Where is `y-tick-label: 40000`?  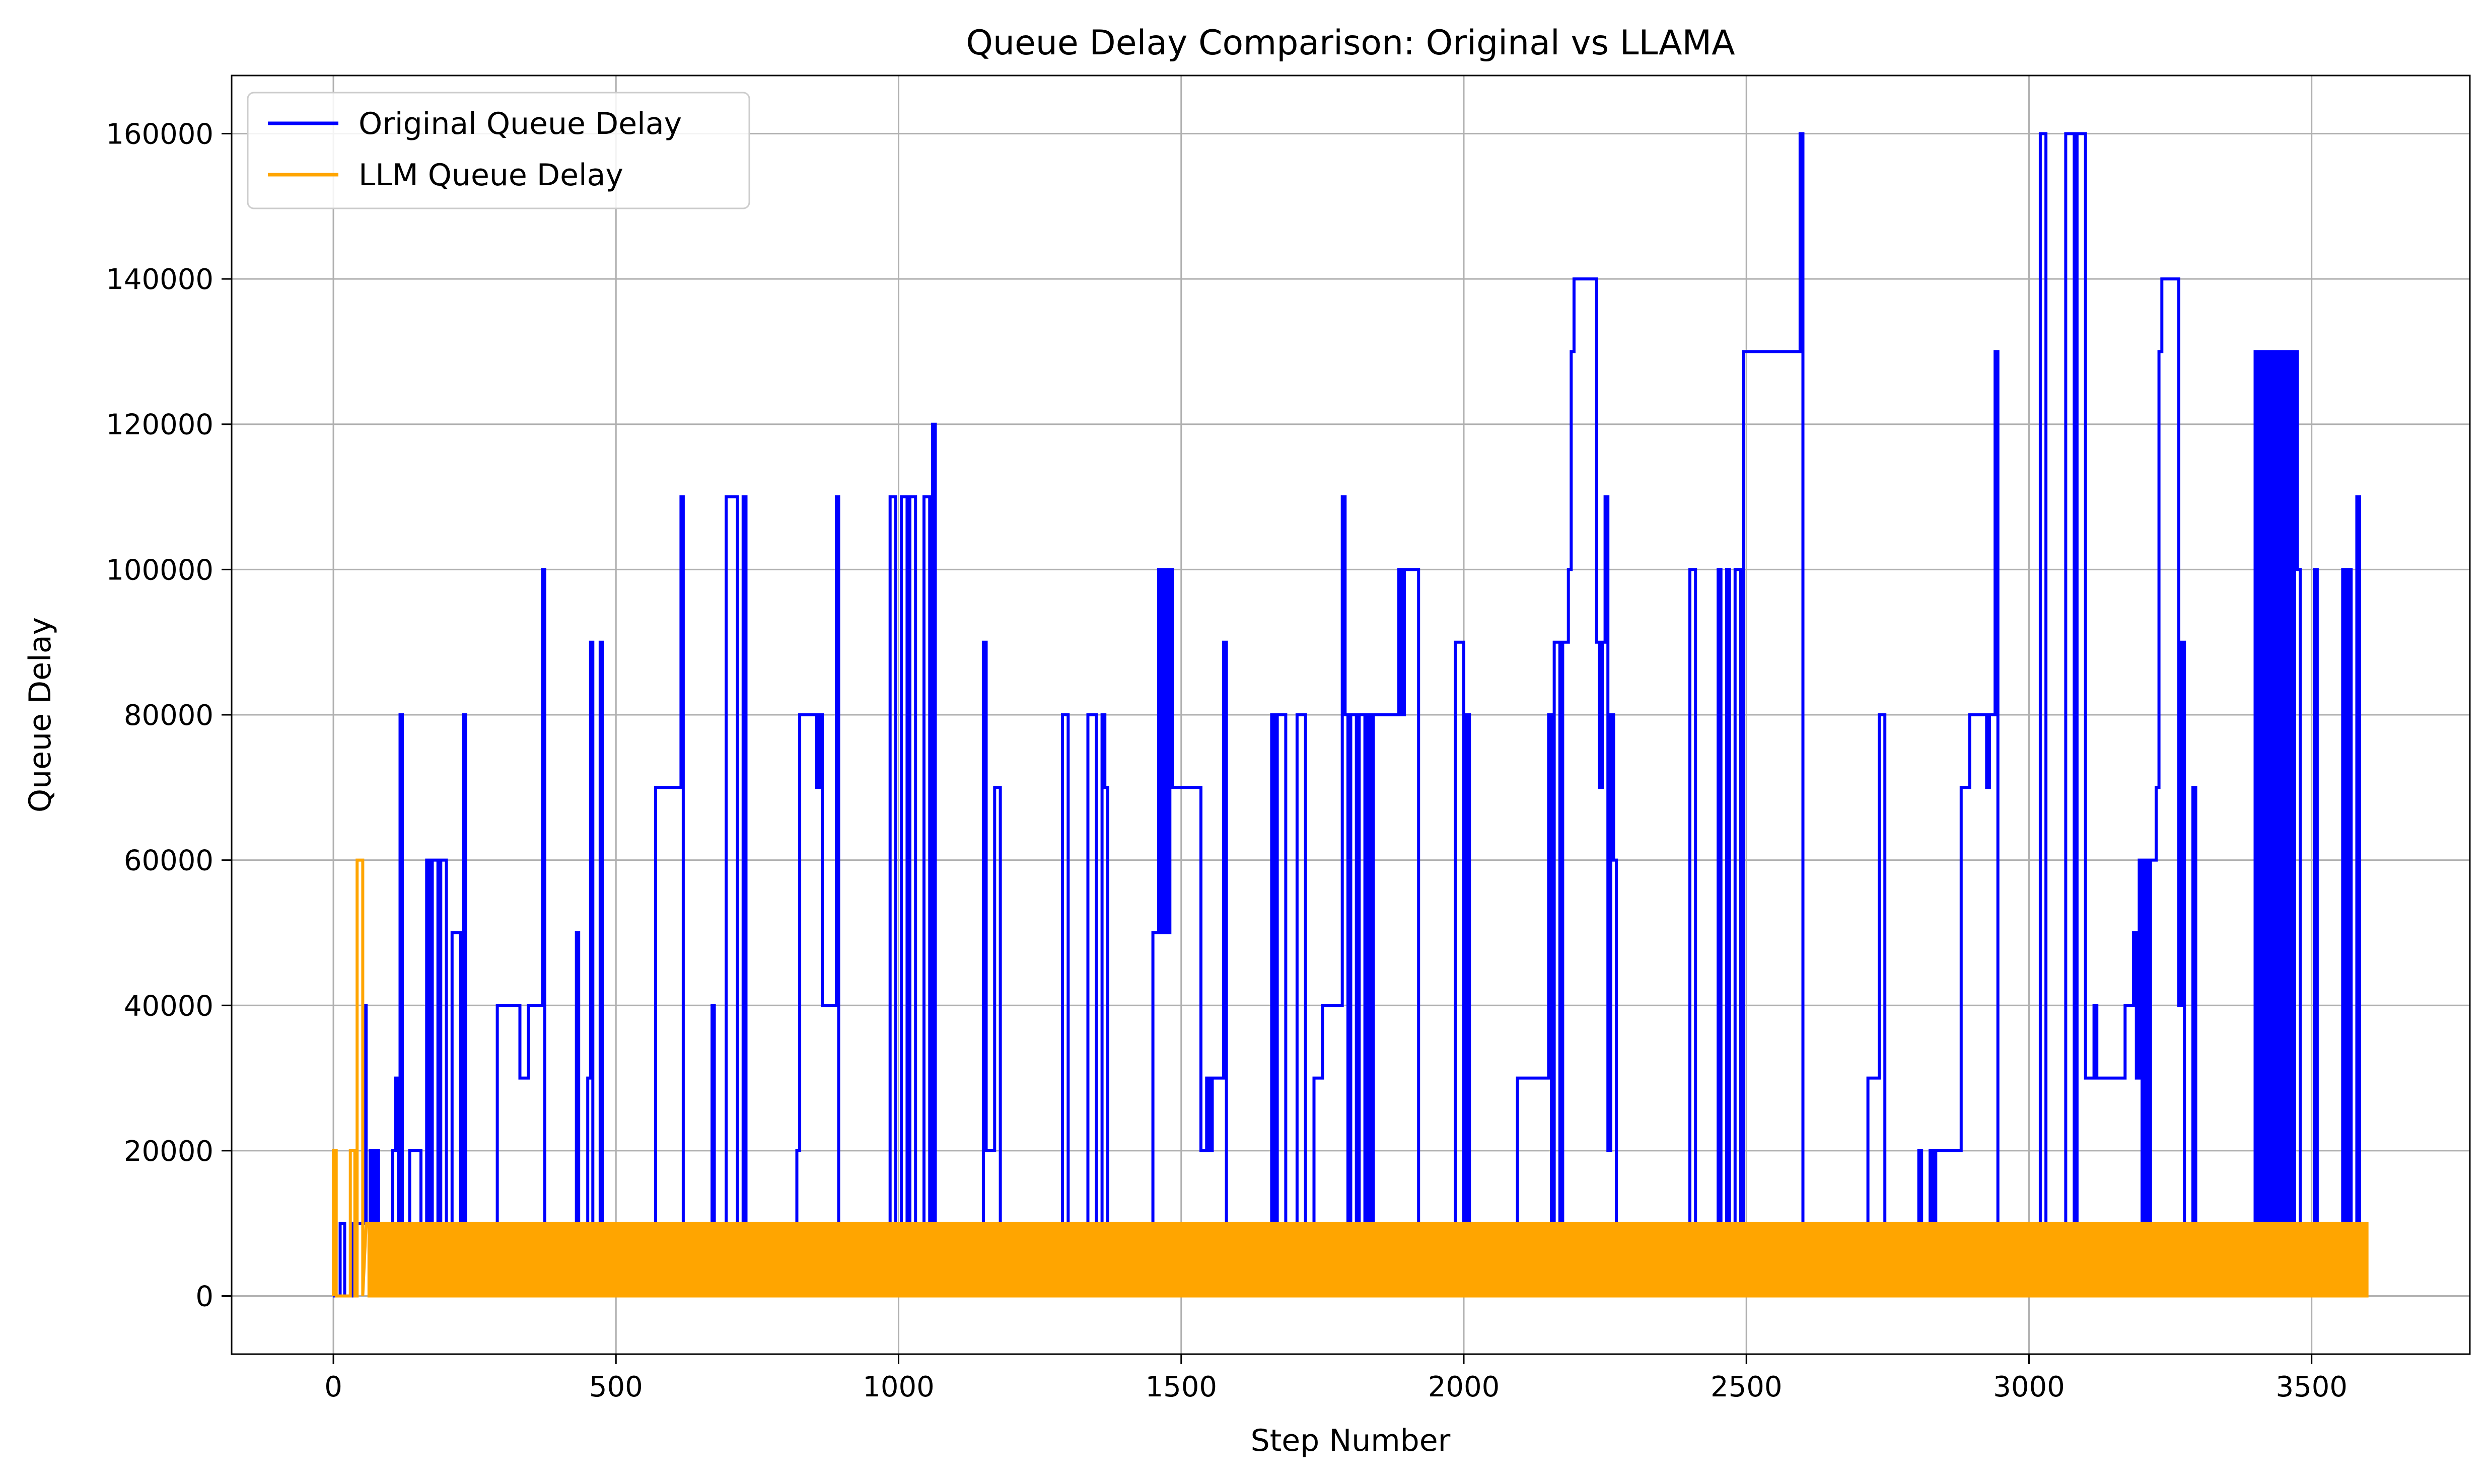 y-tick-label: 40000 is located at coordinates (169, 1006).